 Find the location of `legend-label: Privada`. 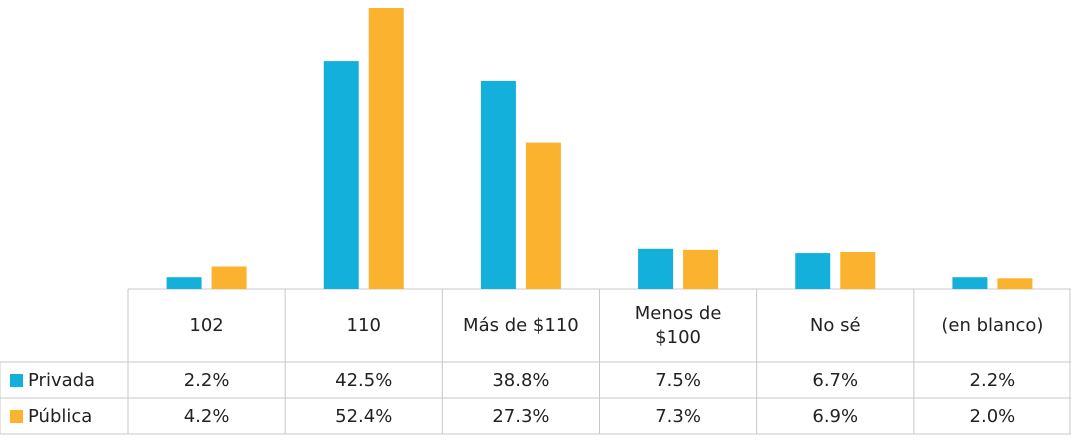

legend-label: Privada is located at coordinates (61, 380).